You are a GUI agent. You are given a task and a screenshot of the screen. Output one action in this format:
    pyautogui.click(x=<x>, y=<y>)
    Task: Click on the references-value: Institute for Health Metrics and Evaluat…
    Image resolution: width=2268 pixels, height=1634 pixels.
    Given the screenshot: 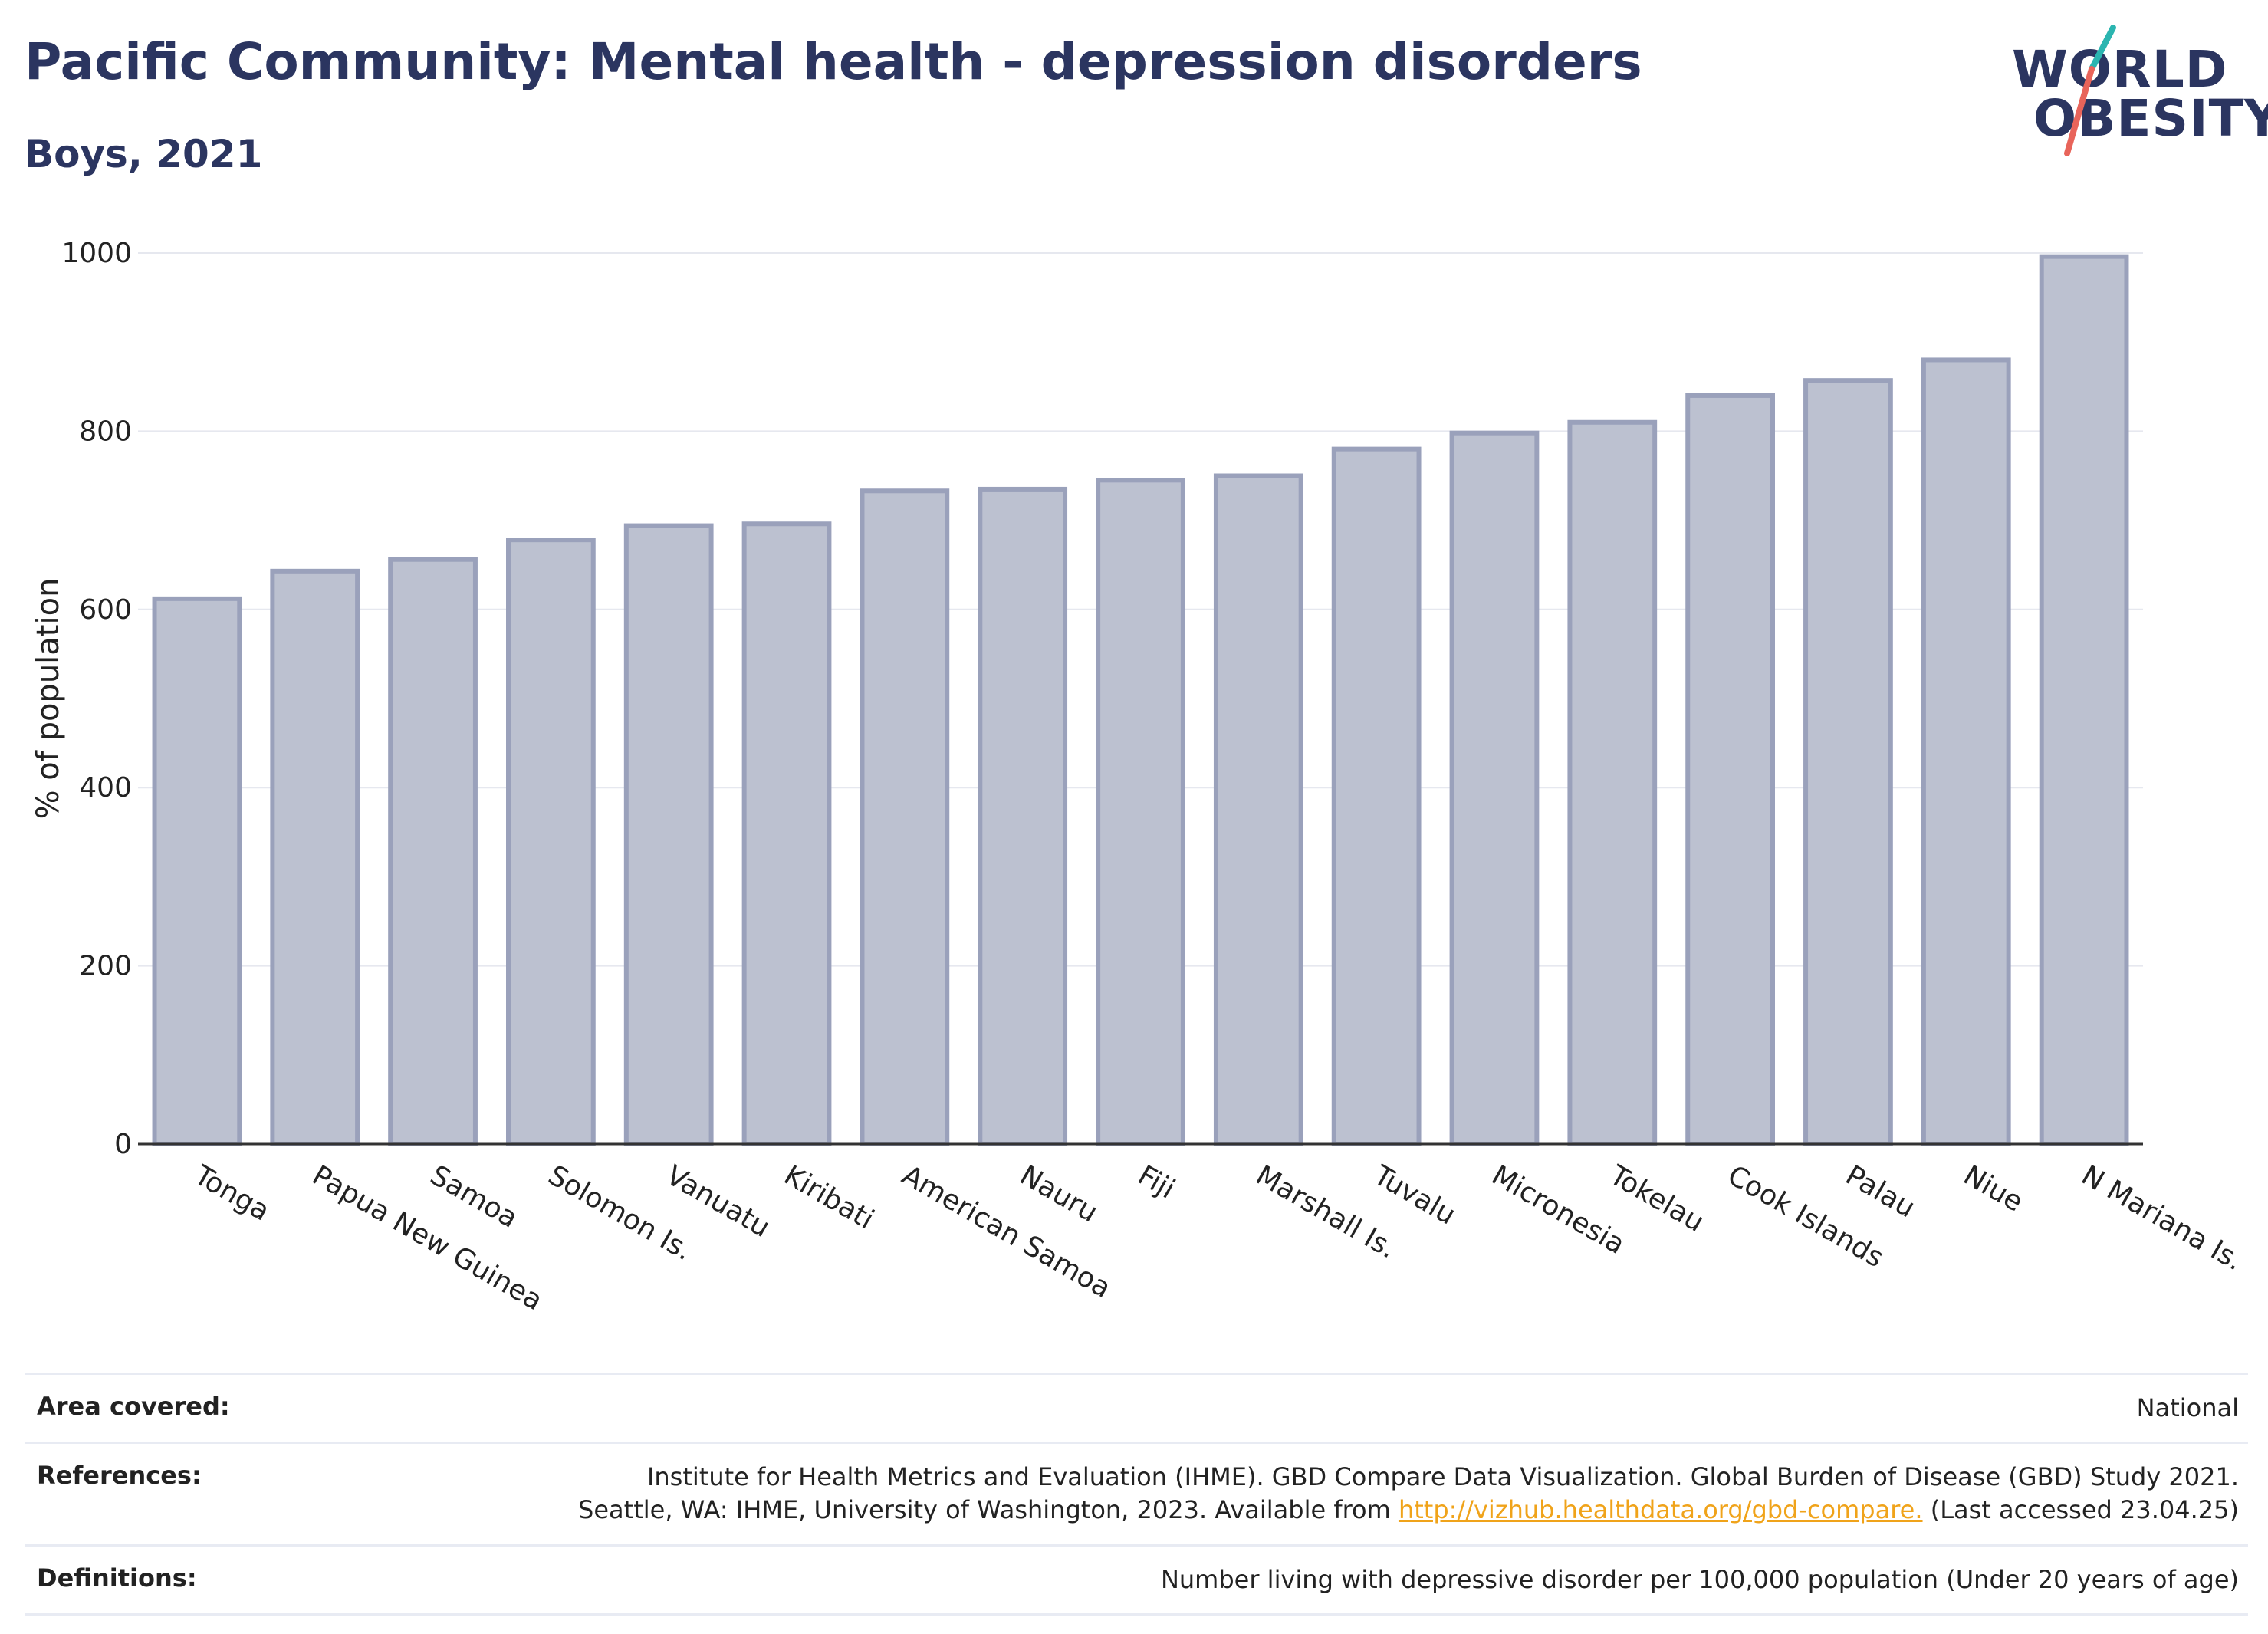 What is the action you would take?
    pyautogui.click(x=1408, y=1494)
    